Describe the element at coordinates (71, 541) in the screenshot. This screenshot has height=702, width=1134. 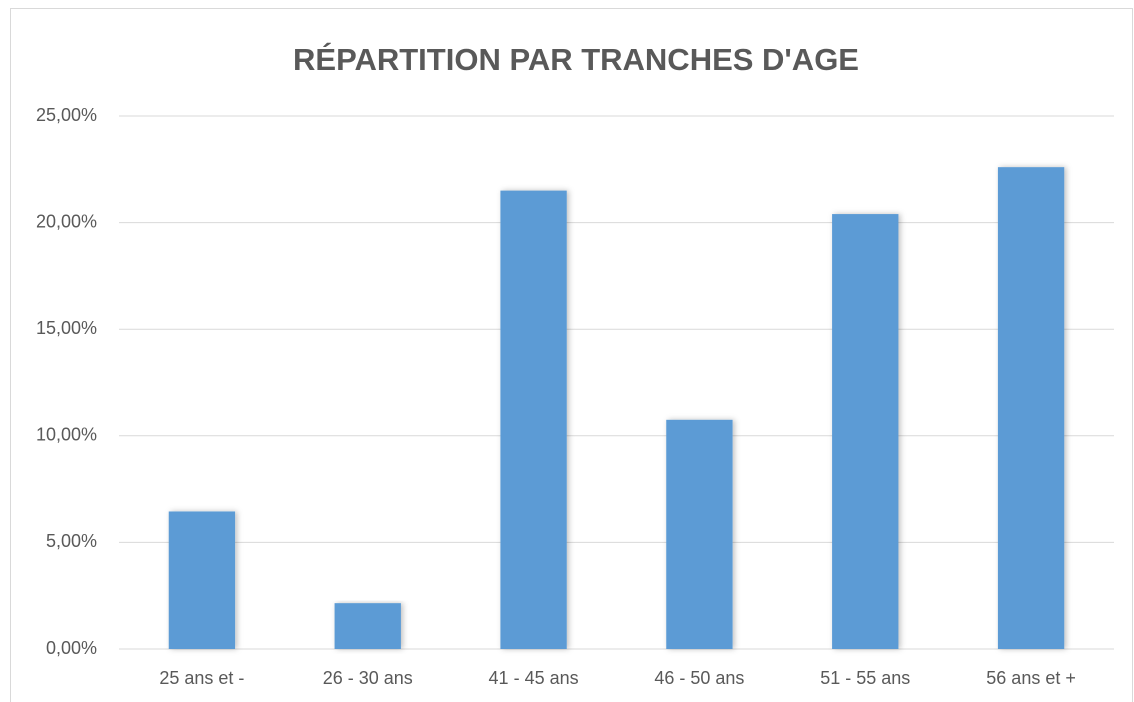
I see `y-tick-label: 5,00%` at that location.